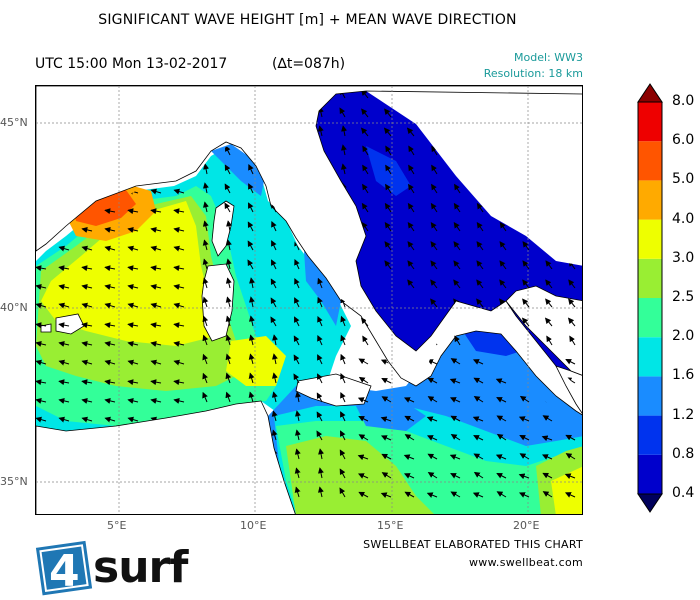 This screenshot has height=600, width=700. Describe the element at coordinates (14, 122) in the screenshot. I see `lat-label-45: 45°N` at that location.